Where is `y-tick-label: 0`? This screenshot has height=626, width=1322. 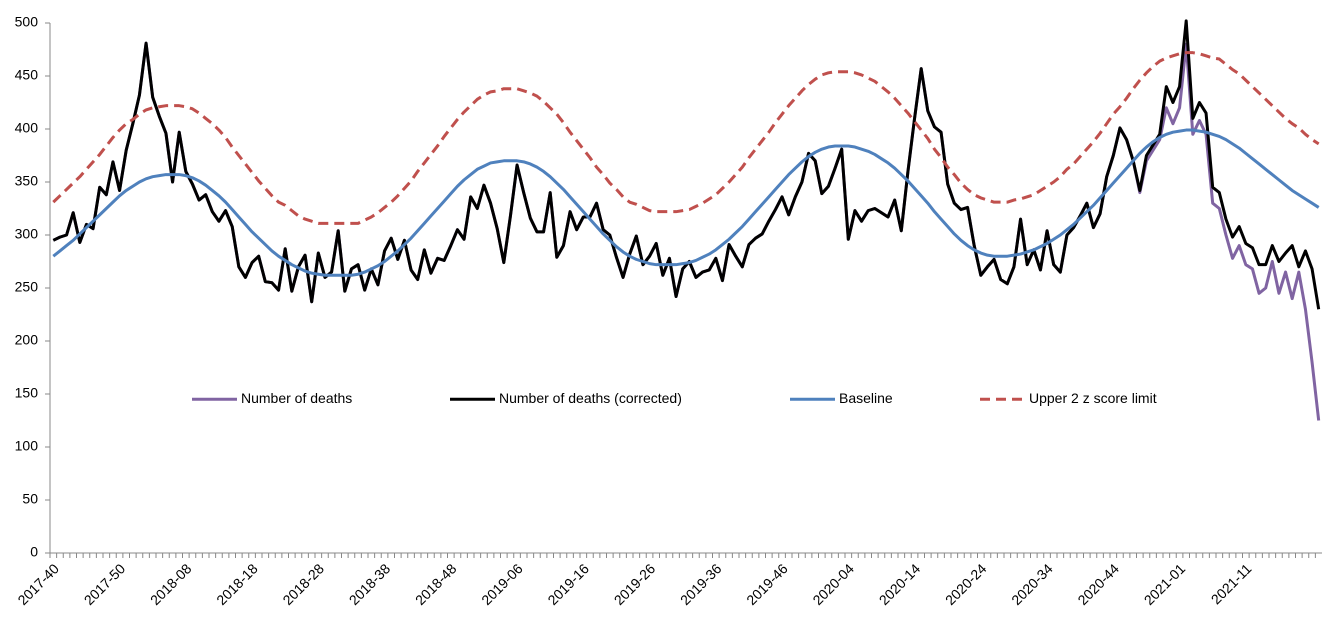
y-tick-label: 0 is located at coordinates (34, 552).